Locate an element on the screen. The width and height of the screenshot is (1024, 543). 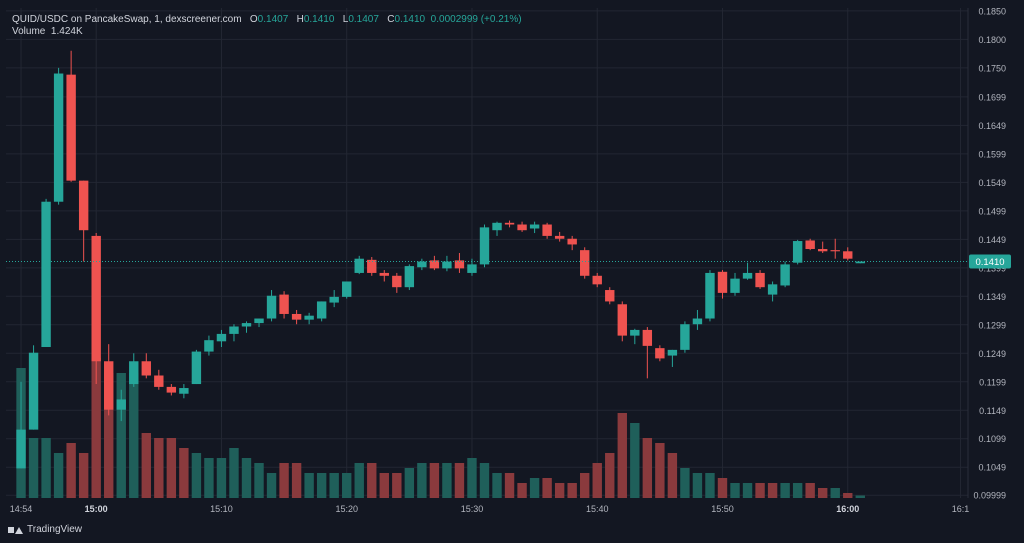
high-value: 0.1410 is located at coordinates (319, 19).